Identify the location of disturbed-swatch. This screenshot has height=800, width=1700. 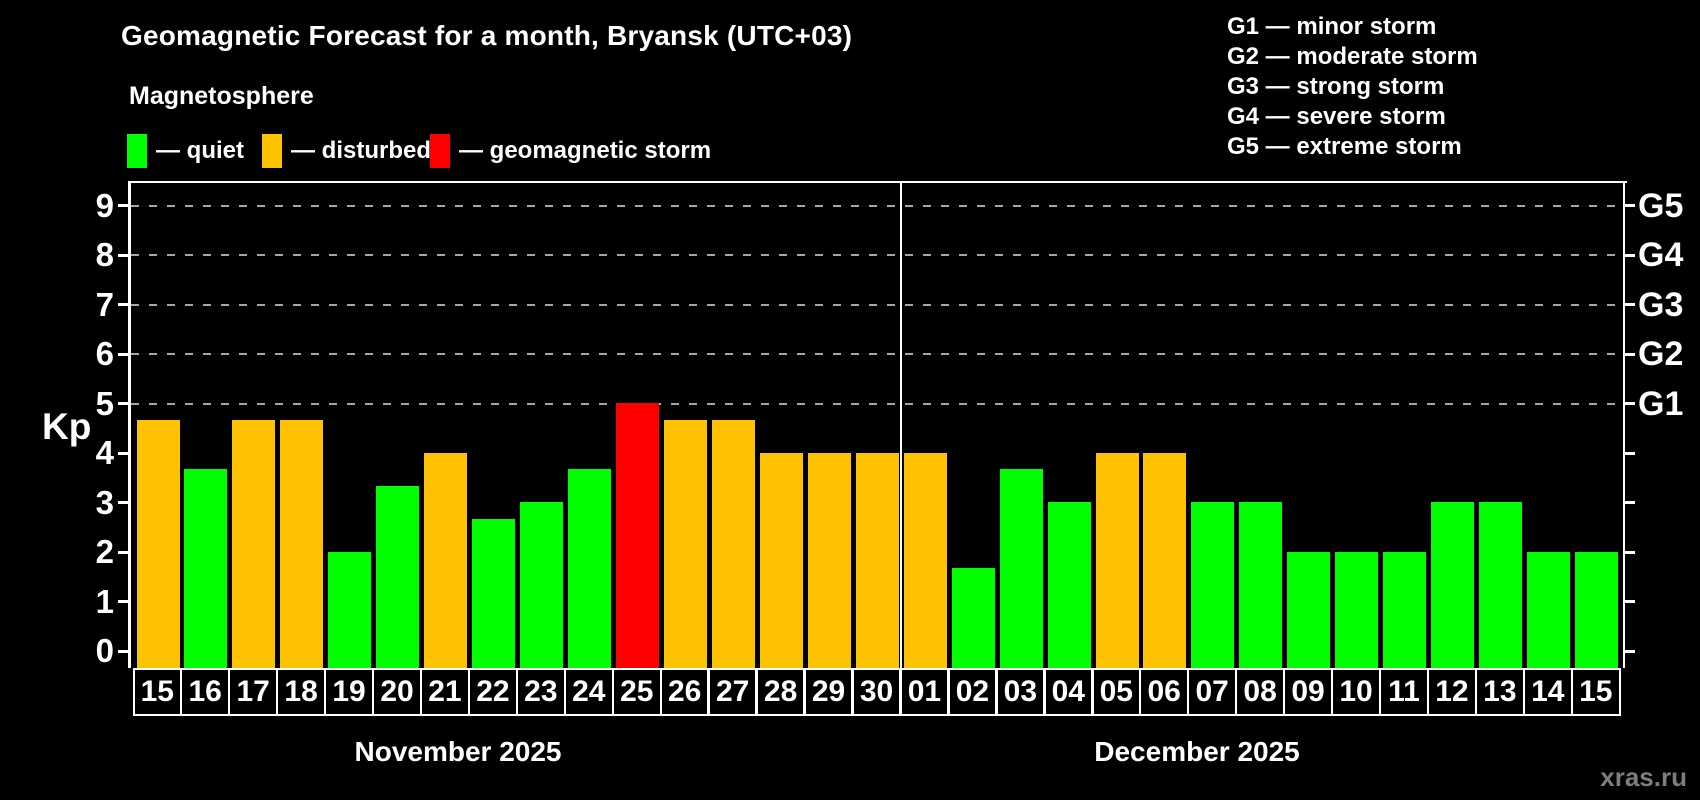
(272, 151).